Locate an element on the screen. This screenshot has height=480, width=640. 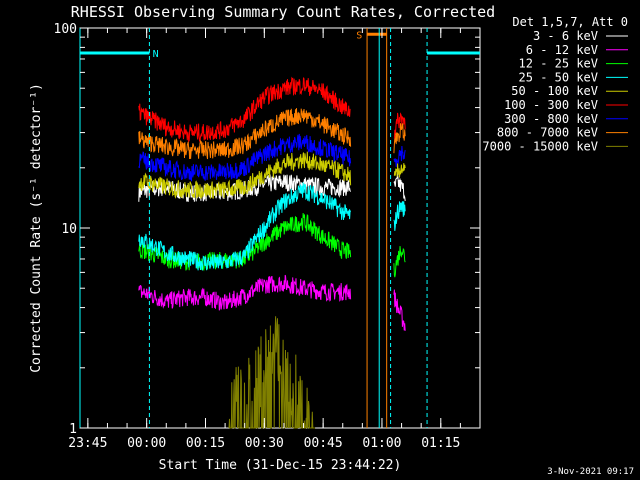
y-axis-label: Corrected Count Rate (s⁻¹ detector⁻¹) is located at coordinates (36, 228).